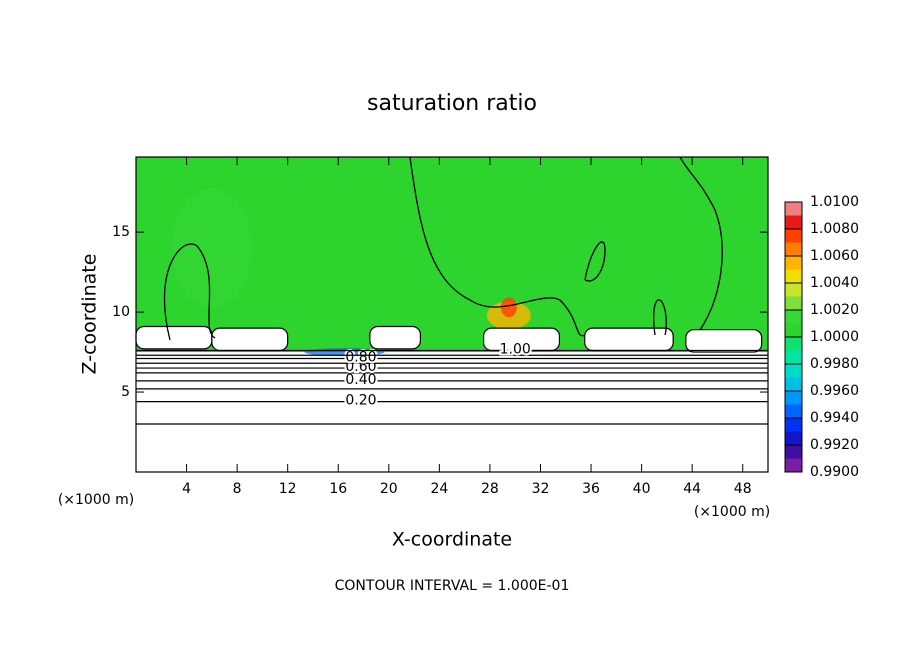  What do you see at coordinates (452, 540) in the screenshot?
I see `x-axis-label: X-coordinate` at bounding box center [452, 540].